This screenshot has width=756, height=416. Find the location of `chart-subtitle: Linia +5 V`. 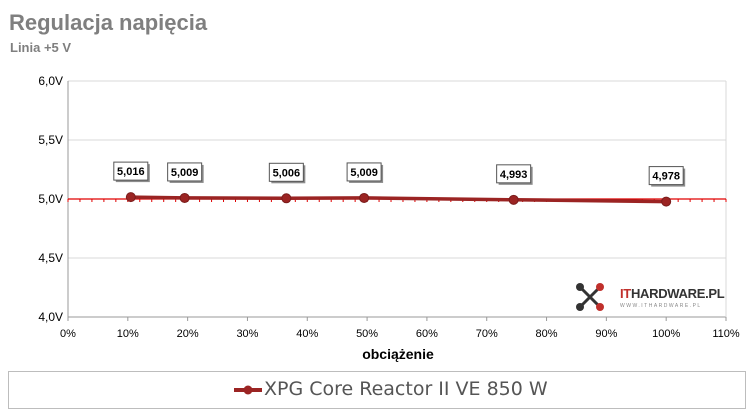

chart-subtitle: Linia +5 V is located at coordinates (41, 47).